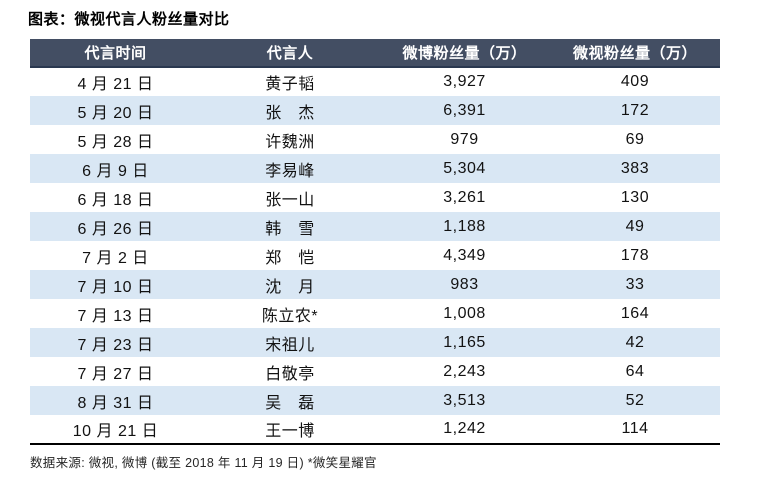 The width and height of the screenshot is (767, 500). Describe the element at coordinates (464, 313) in the screenshot. I see `cell-weibo-fans: 1,008` at that location.